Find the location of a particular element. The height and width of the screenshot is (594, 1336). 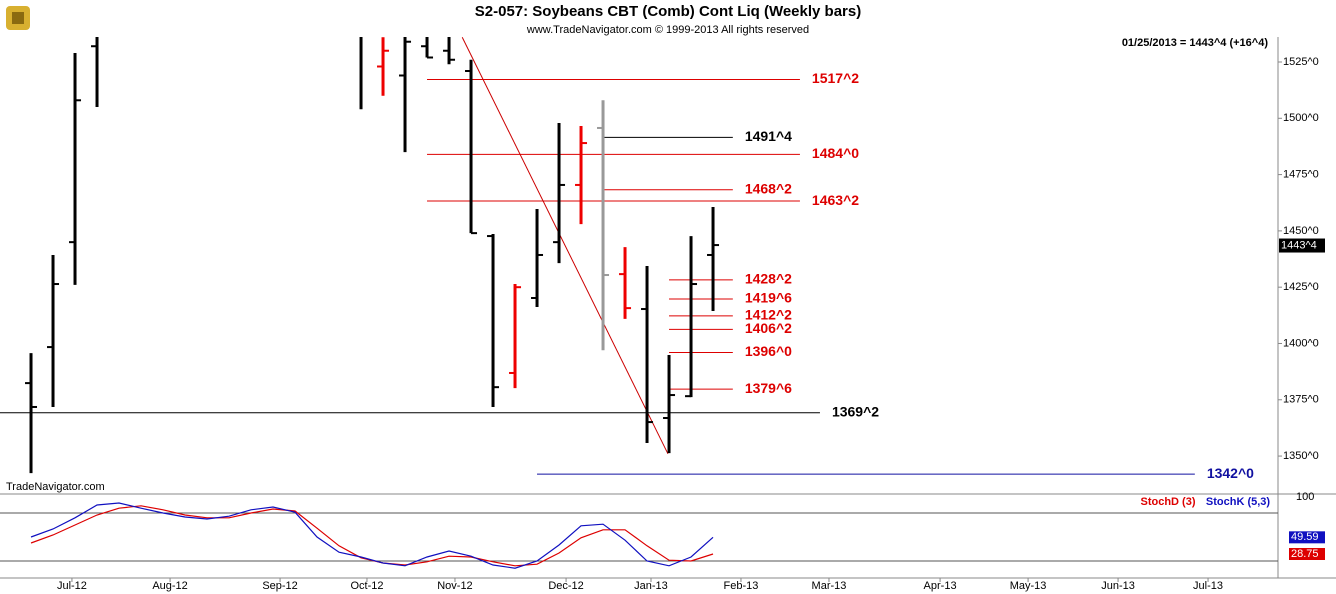

indicator-panel is located at coordinates (639, 535).